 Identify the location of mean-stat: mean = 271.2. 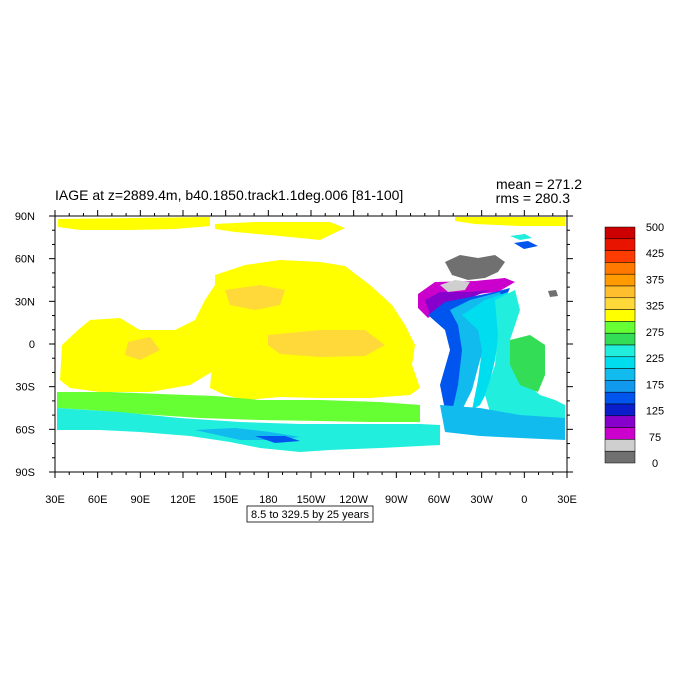
(539, 184).